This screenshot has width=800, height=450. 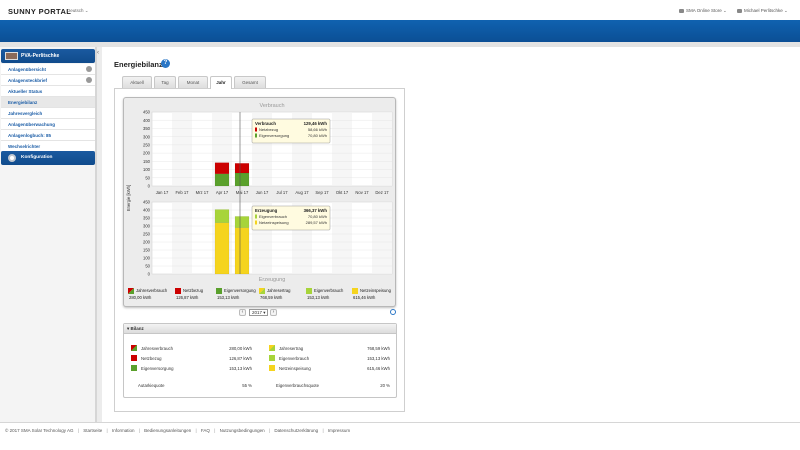 I want to click on sidebar-item-energiebilanz: Energiebilanz, so click(x=48, y=102).